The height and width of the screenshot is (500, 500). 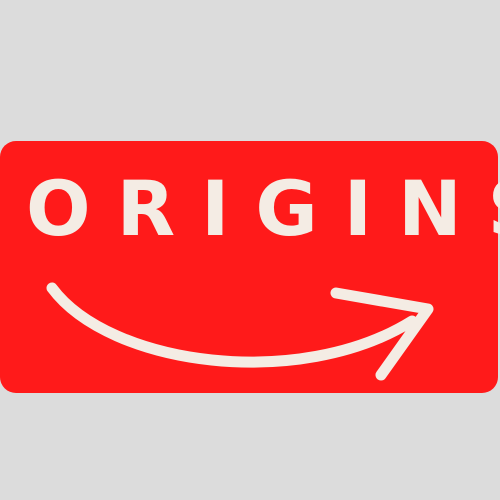 What do you see at coordinates (382, 334) in the screenshot?
I see `arrow-head` at bounding box center [382, 334].